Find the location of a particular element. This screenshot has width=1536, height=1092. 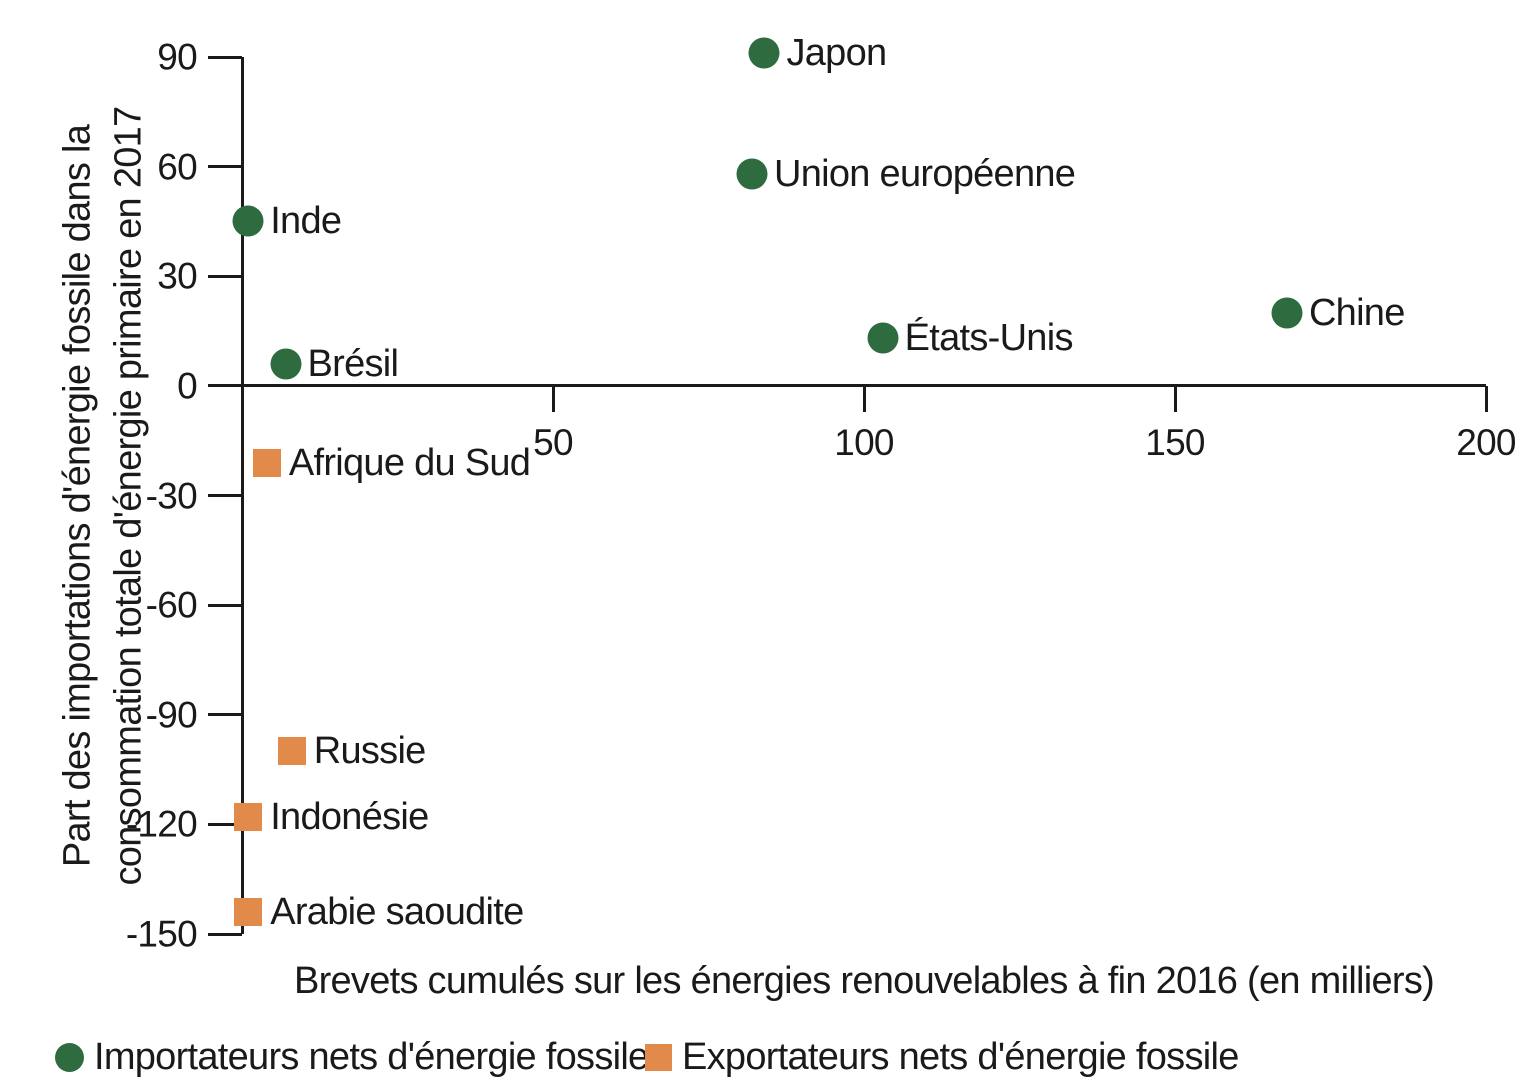

legend-item-importers: Importateurs nets d'énergie fossile is located at coordinates (352, 1057).